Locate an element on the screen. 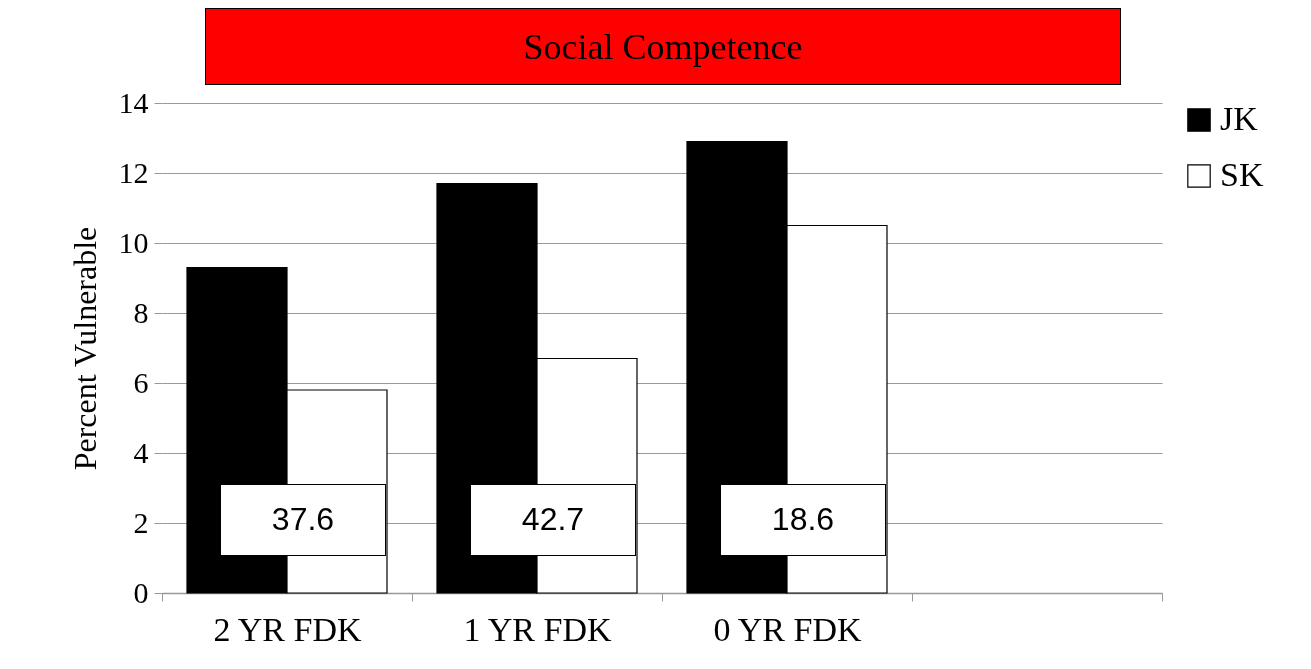 The image size is (1311, 669). note-box: 37.6 is located at coordinates (303, 519).